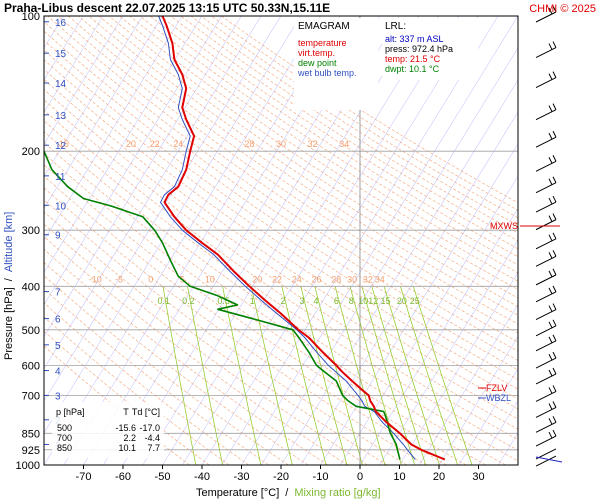 The height and width of the screenshot is (500, 600). What do you see at coordinates (61, 54) in the screenshot?
I see `altitude-tick-label: 15` at bounding box center [61, 54].